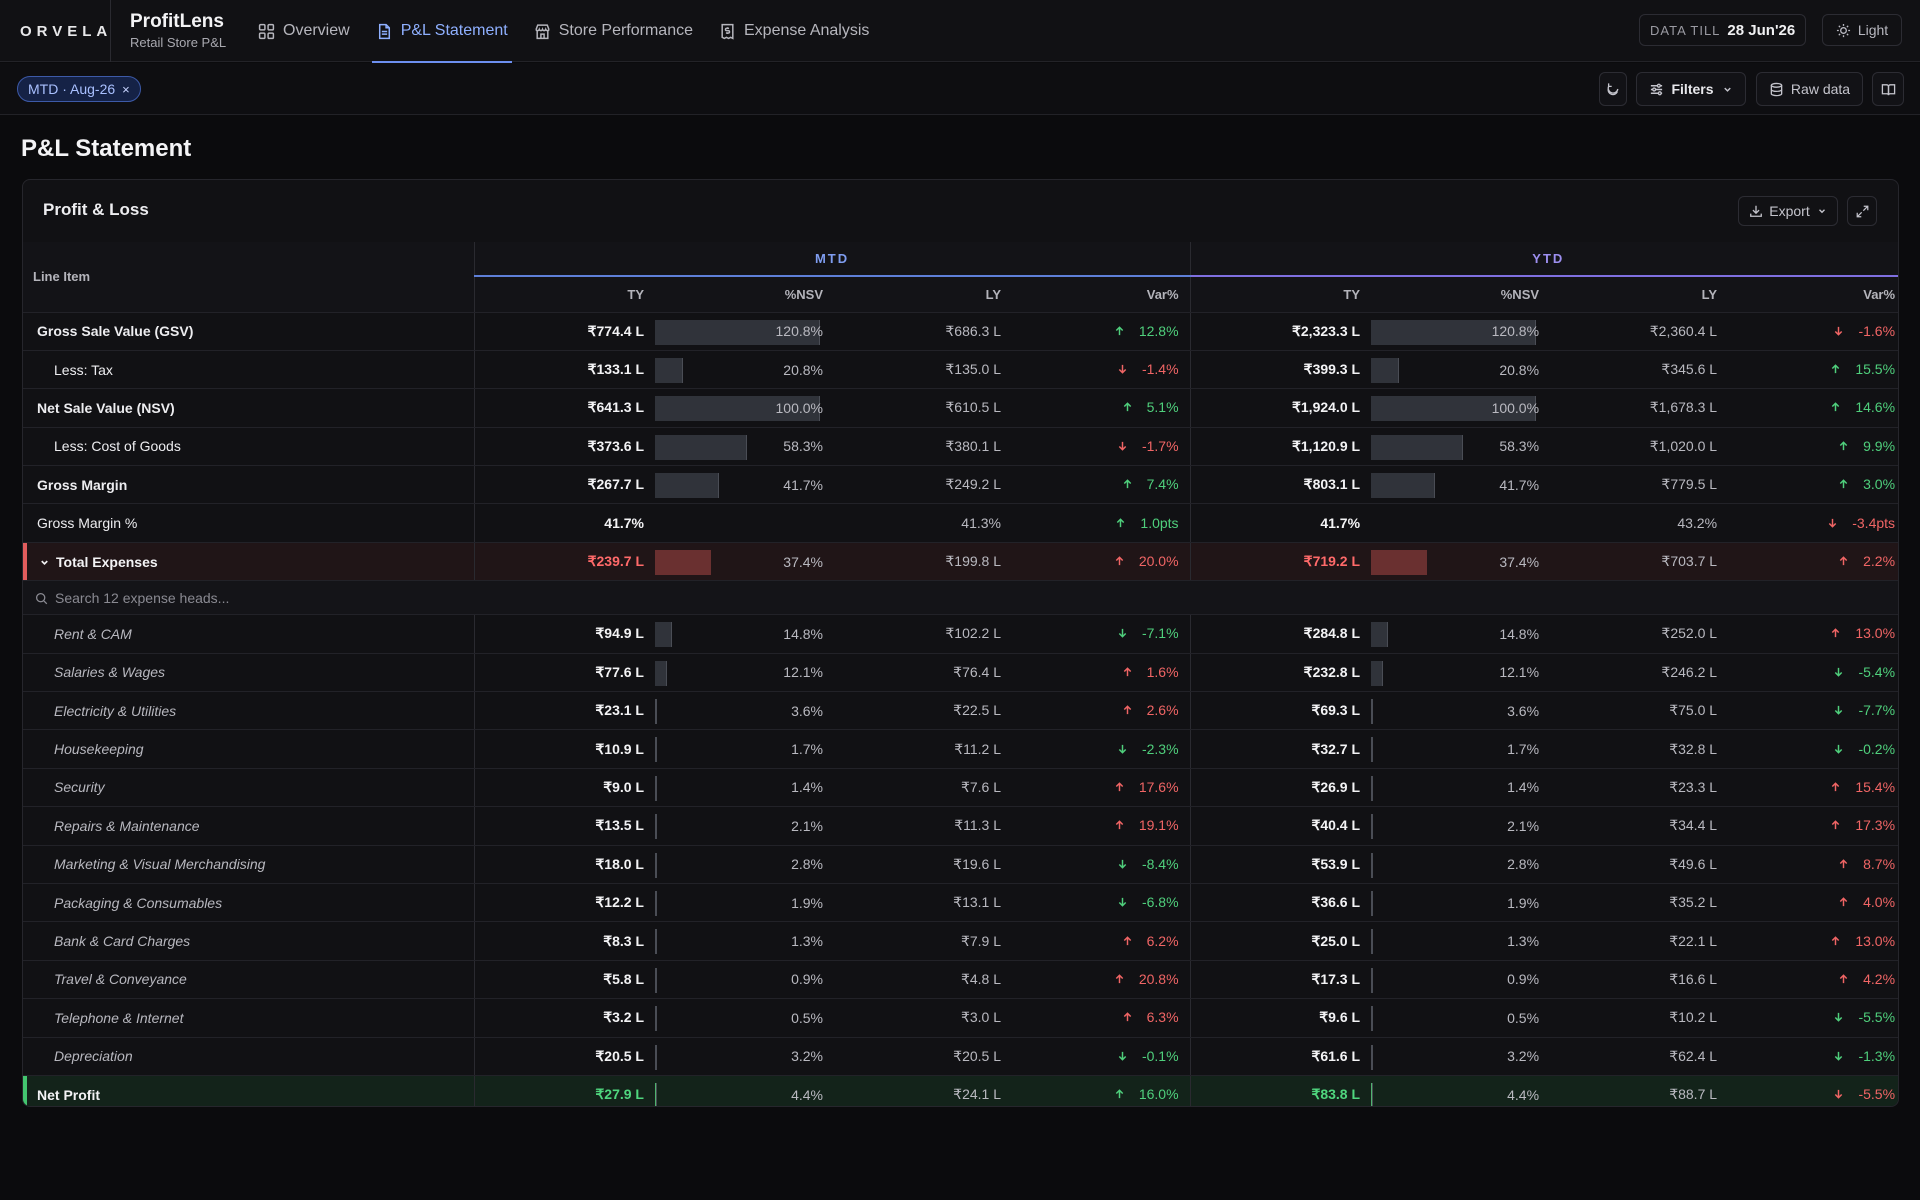 Image resolution: width=1920 pixels, height=1200 pixels. What do you see at coordinates (106, 407) in the screenshot?
I see `row-label: Net Sale Value (NSV)` at bounding box center [106, 407].